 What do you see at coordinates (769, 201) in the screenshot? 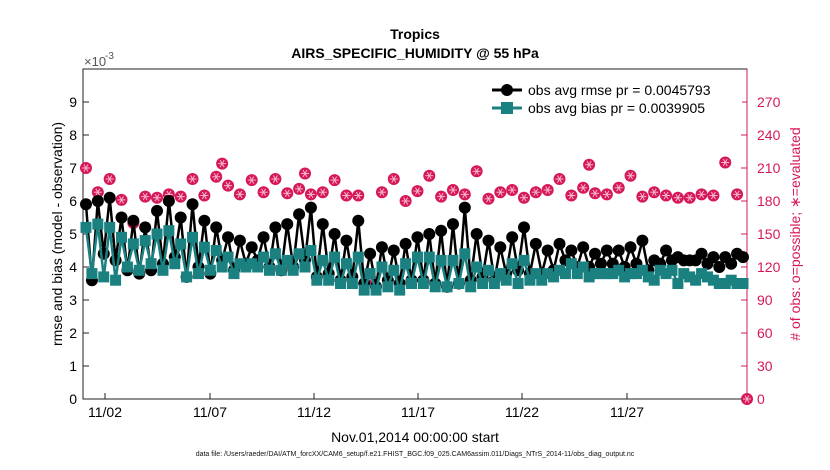
I see `y-right-tick-label: 180` at bounding box center [769, 201].